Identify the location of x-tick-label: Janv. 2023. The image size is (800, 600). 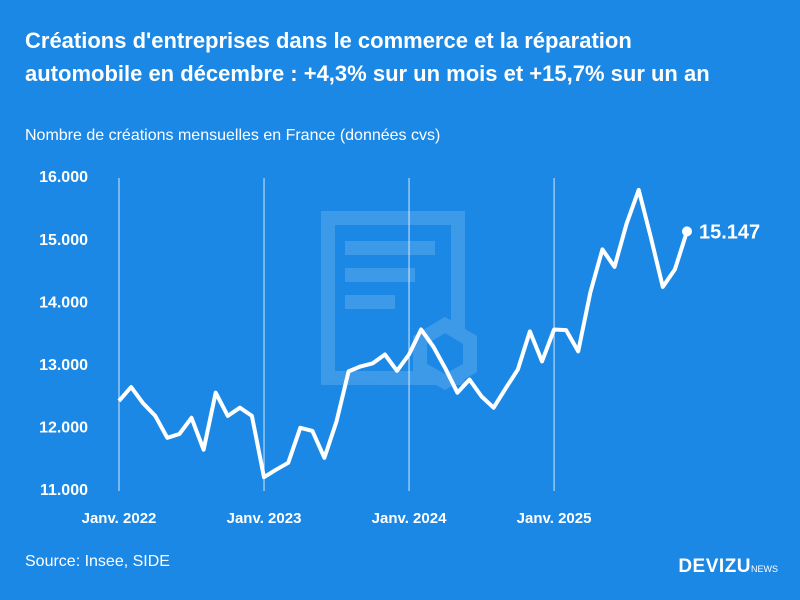
(264, 518).